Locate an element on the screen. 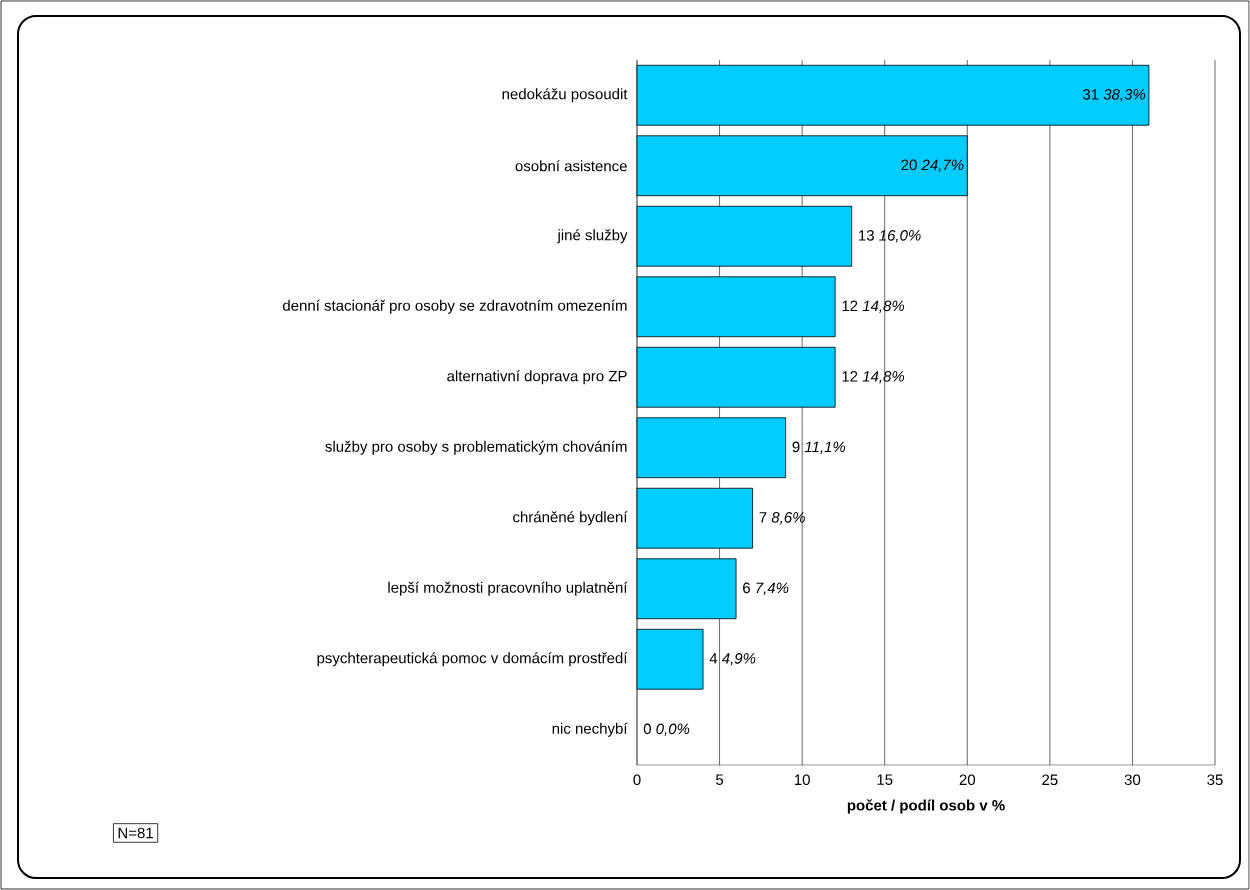  x-tick-label: 25 is located at coordinates (1050, 780).